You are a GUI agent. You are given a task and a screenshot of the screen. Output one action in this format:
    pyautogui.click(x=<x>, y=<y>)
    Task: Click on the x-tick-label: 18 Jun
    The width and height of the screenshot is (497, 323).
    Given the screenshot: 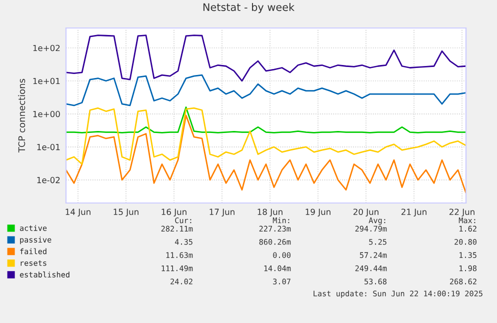 What is the action you would take?
    pyautogui.click(x=270, y=212)
    